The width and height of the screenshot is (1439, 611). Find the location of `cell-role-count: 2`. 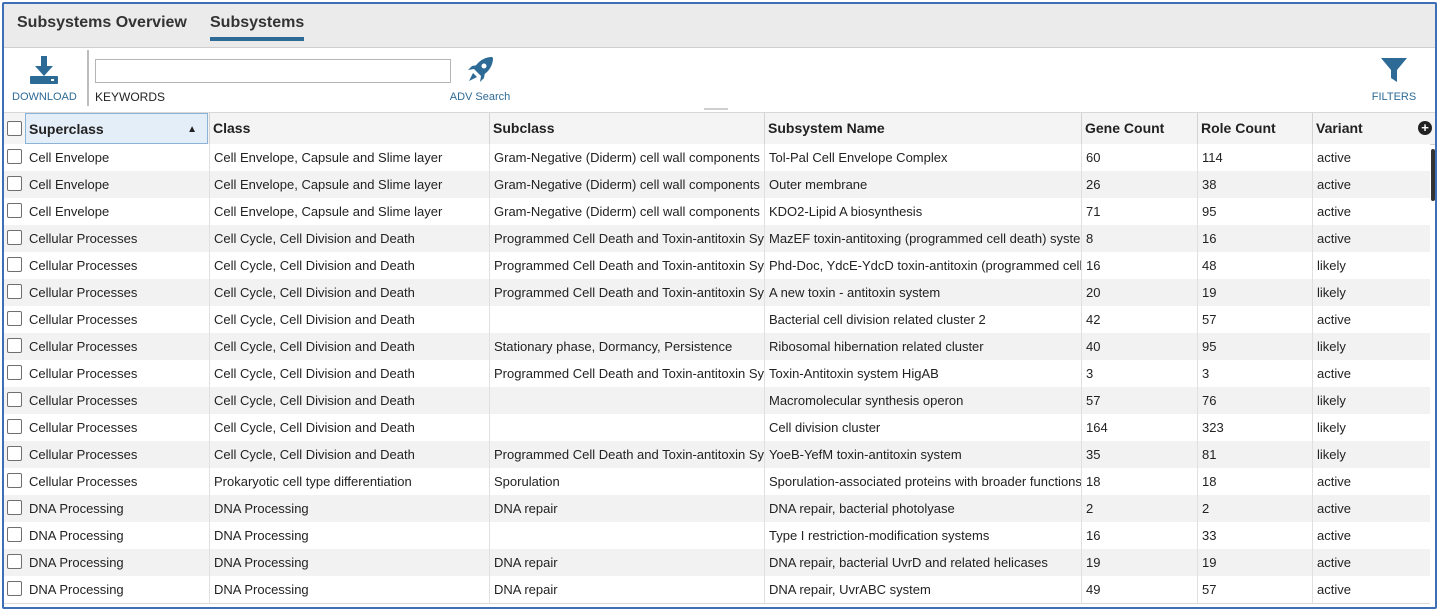

cell-role-count: 2 is located at coordinates (1254, 508).